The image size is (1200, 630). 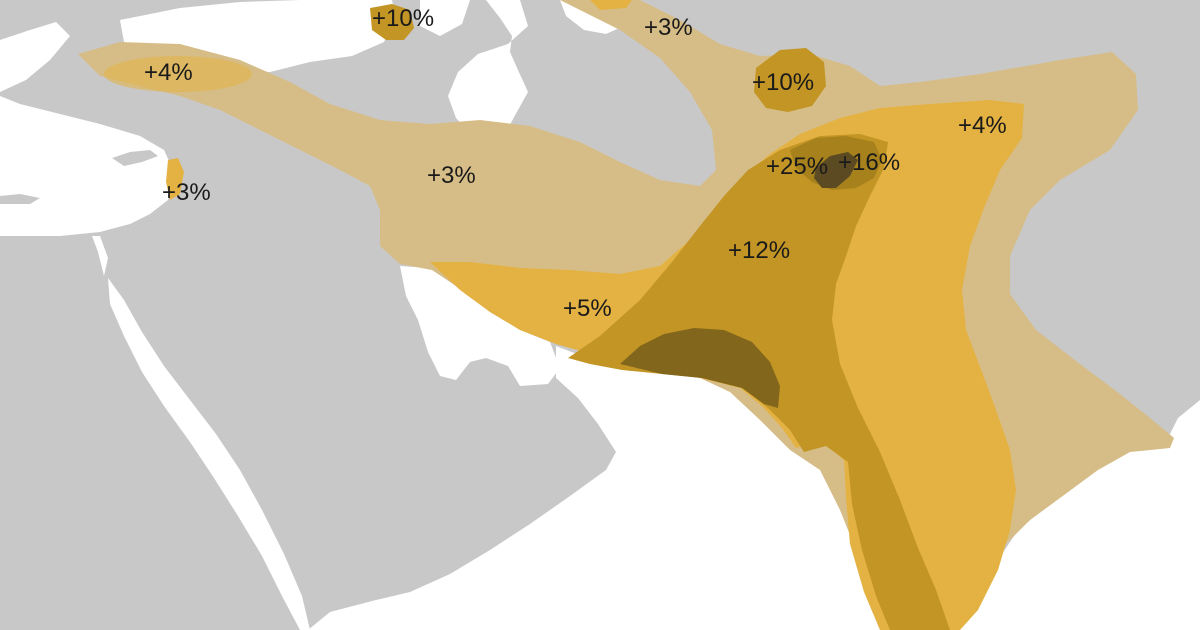 What do you see at coordinates (175, 179) in the screenshot?
I see `band-levant` at bounding box center [175, 179].